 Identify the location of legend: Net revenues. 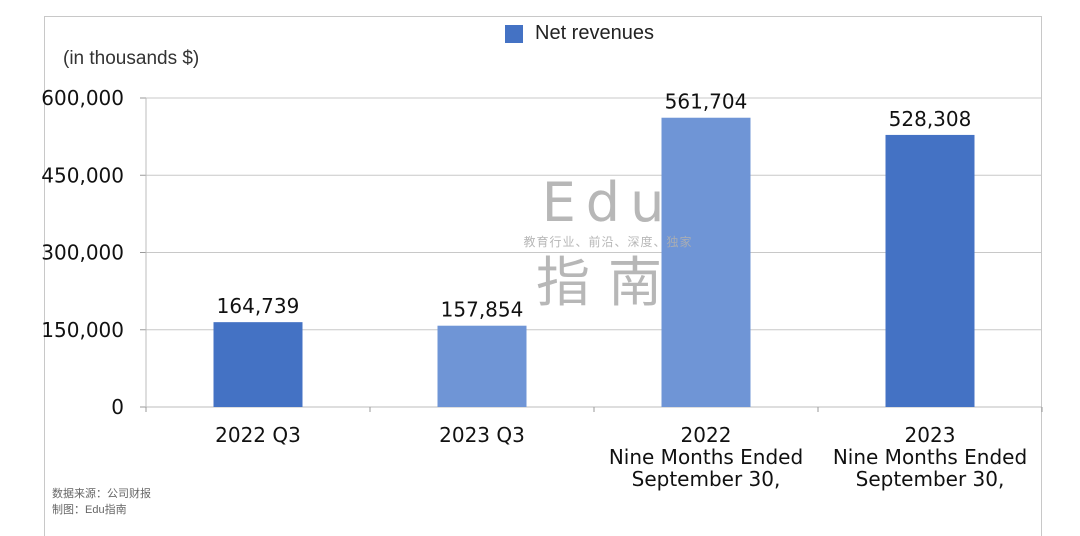
(579, 33).